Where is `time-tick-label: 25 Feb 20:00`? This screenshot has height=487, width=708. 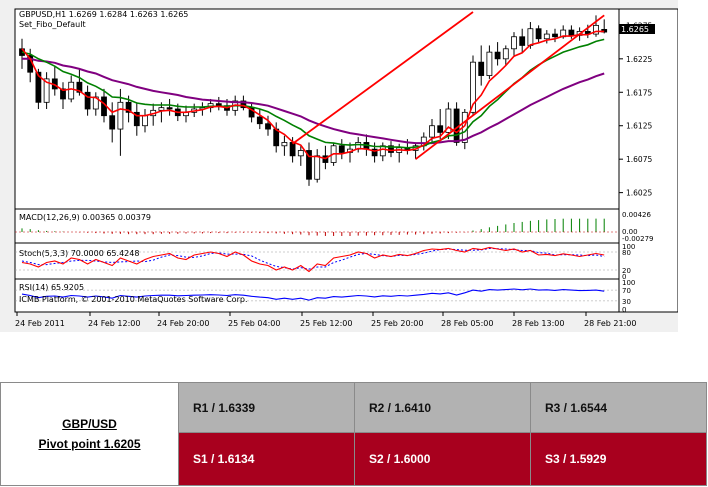
time-tick-label: 25 Feb 20:00 is located at coordinates (397, 323).